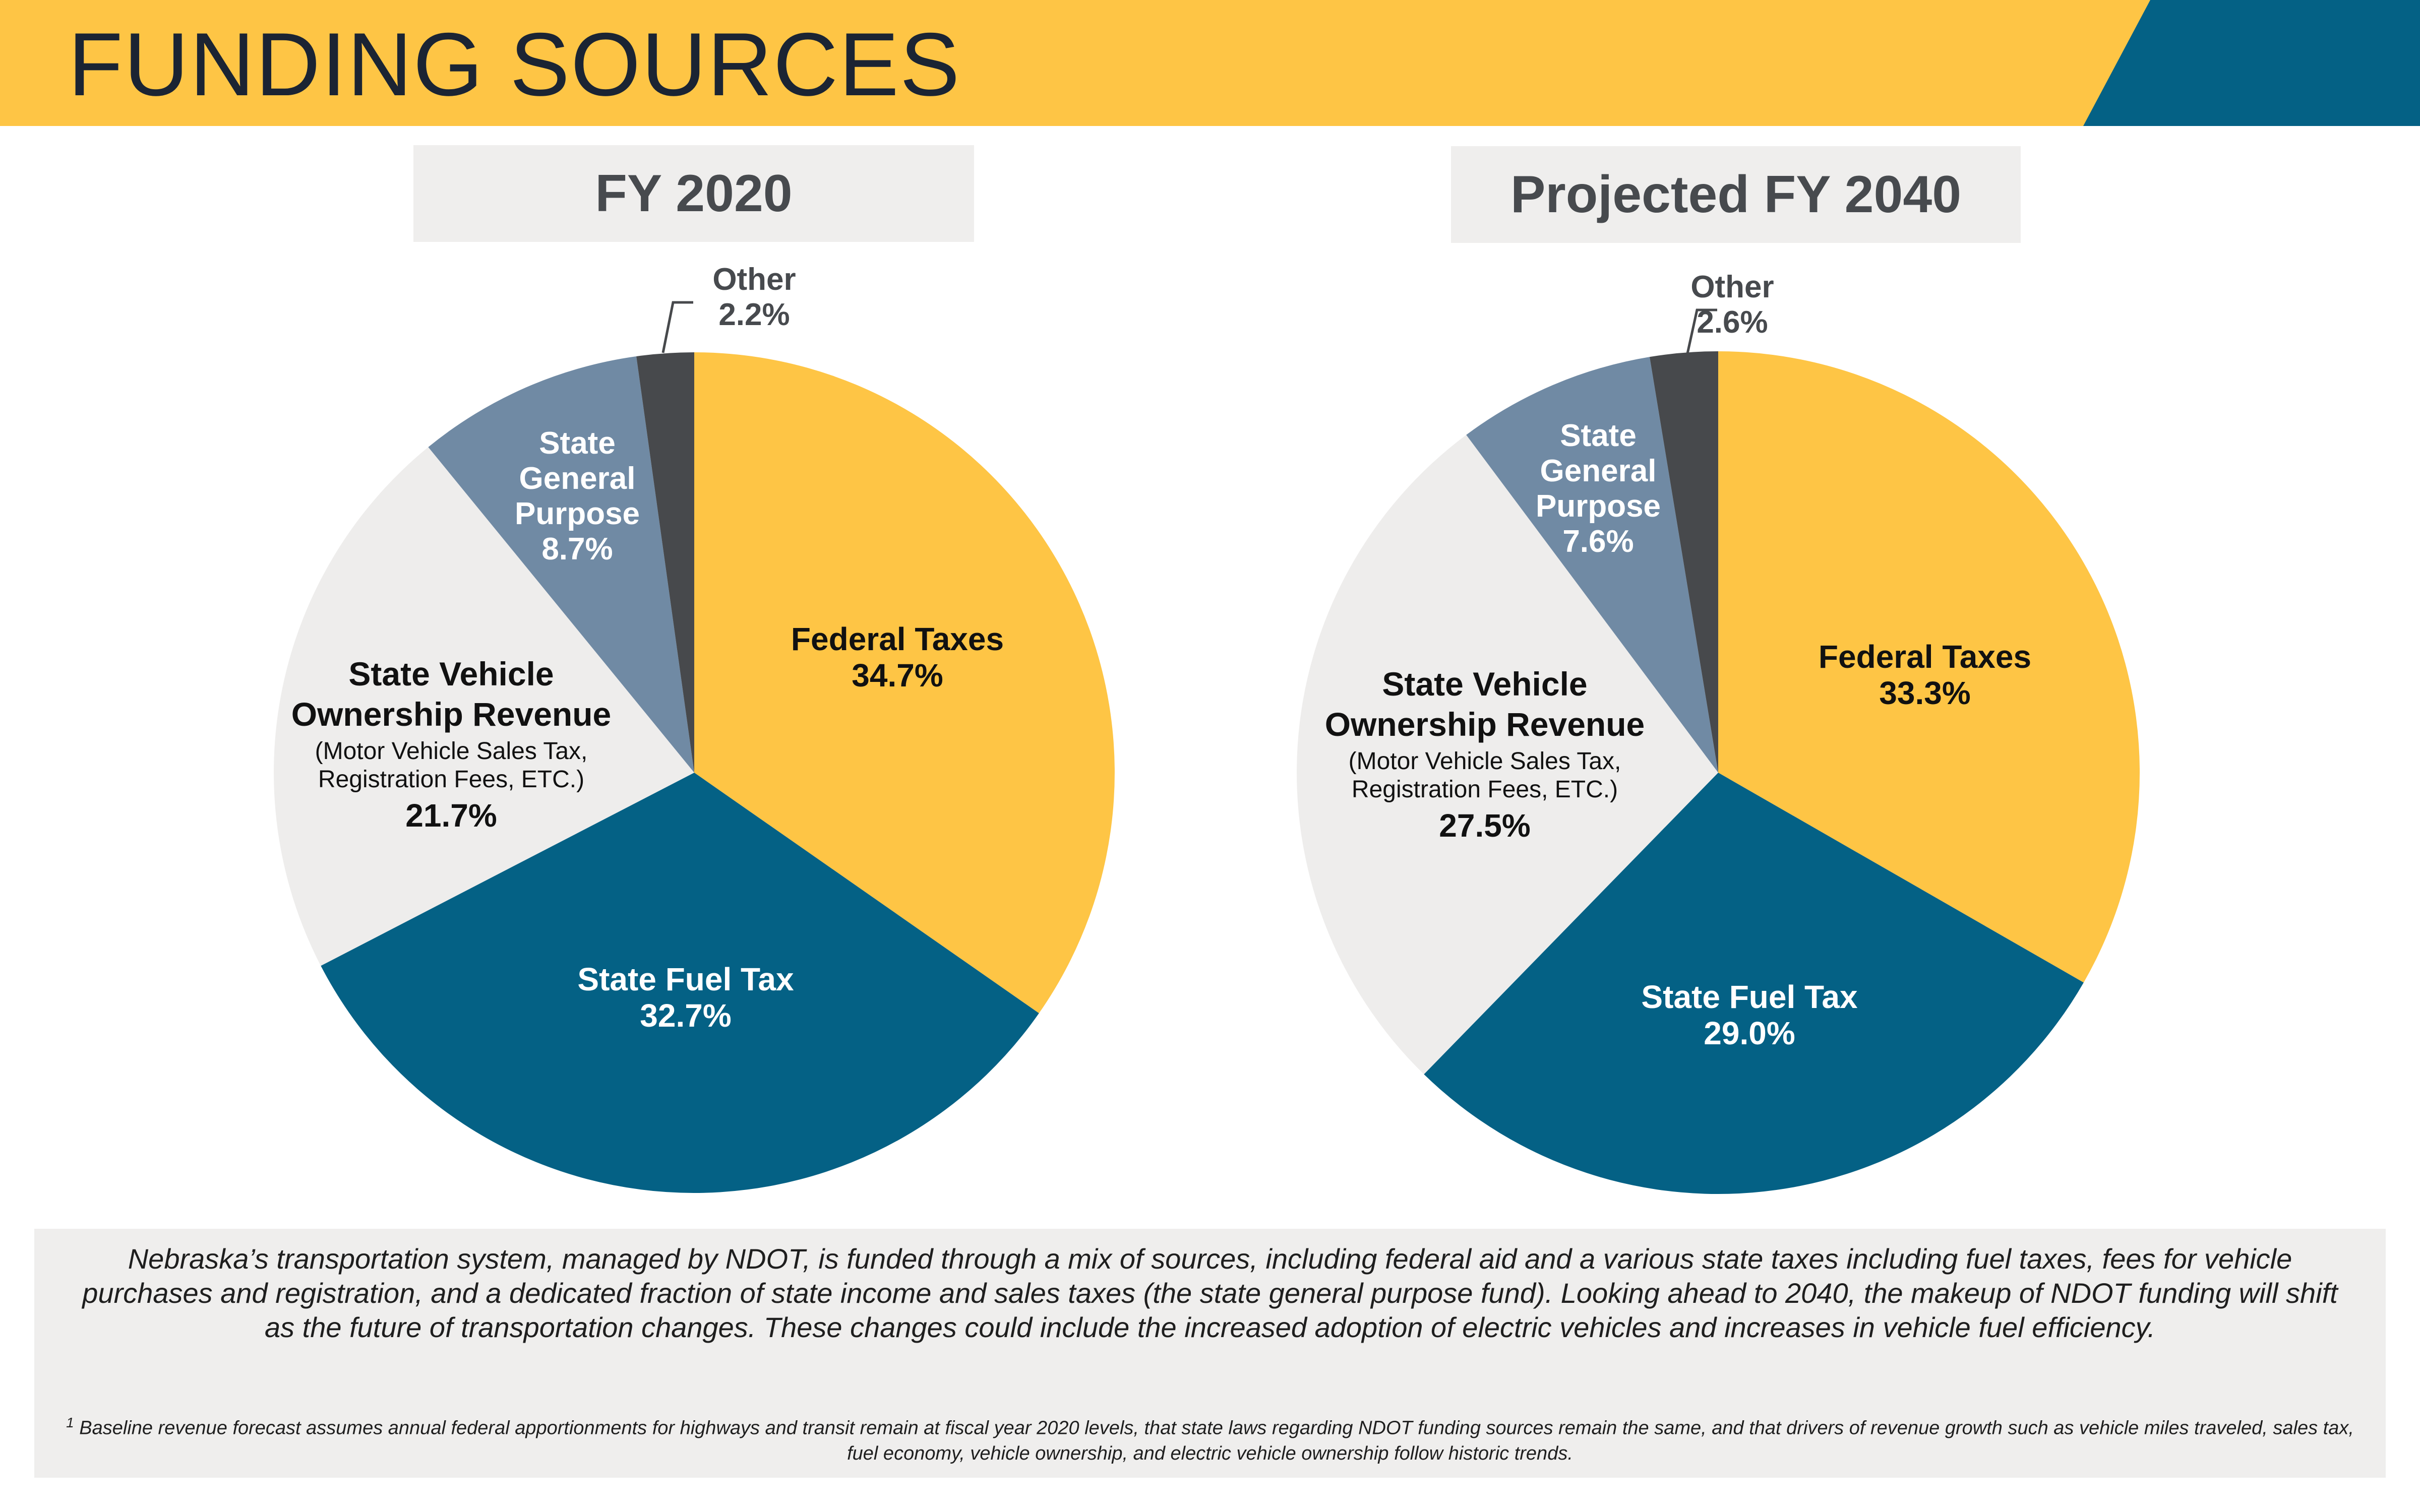  I want to click on slice-value-other: 2.2%, so click(754, 314).